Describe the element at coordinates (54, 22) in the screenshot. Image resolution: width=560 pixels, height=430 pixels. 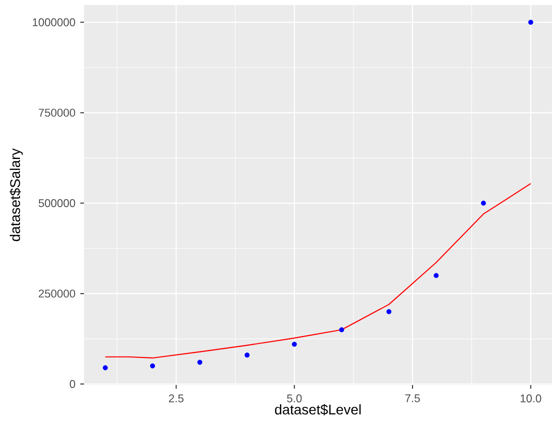
I see `y-tick-label: 1000000` at that location.